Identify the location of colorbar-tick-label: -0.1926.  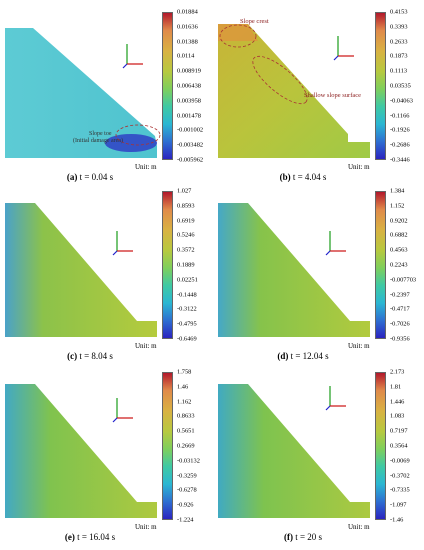
(400, 130).